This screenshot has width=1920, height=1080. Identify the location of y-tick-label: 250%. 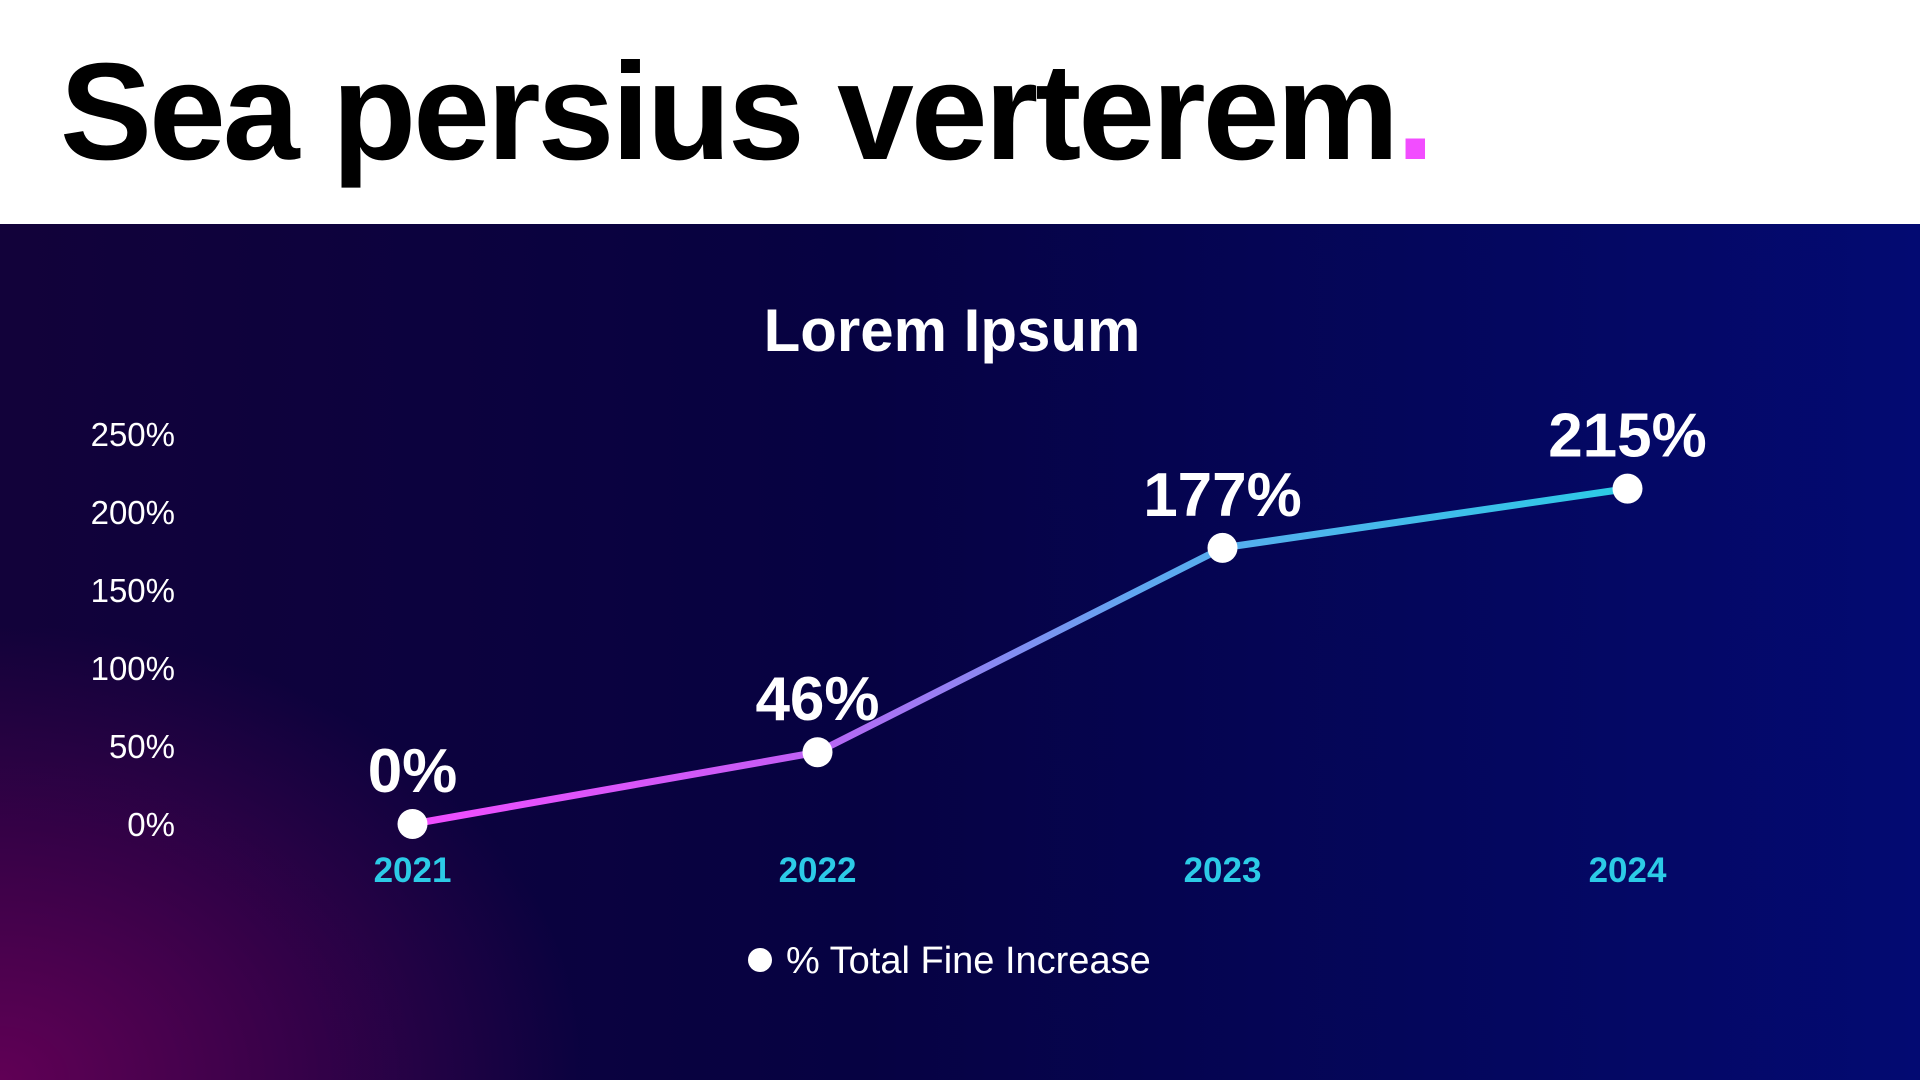
(133, 434).